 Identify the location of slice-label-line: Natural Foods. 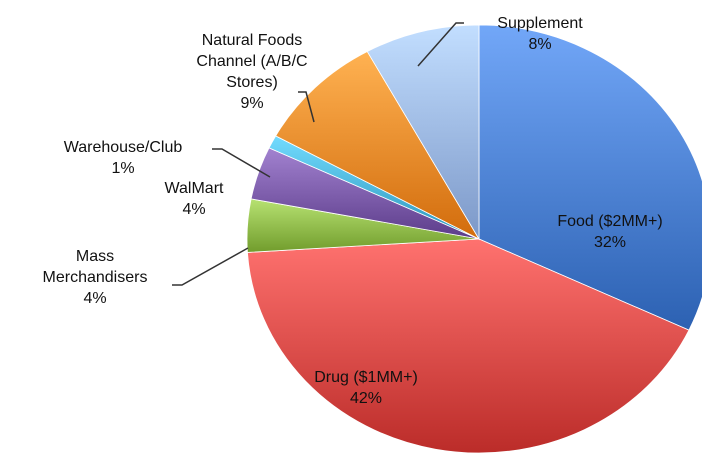
(252, 40).